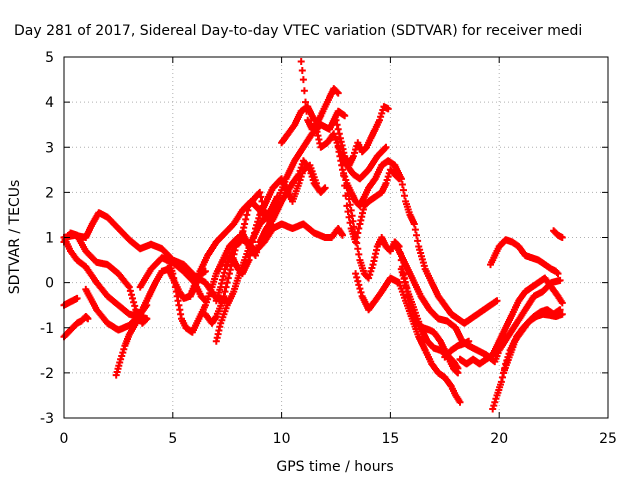  What do you see at coordinates (282, 439) in the screenshot?
I see `x-tick-label: 10` at bounding box center [282, 439].